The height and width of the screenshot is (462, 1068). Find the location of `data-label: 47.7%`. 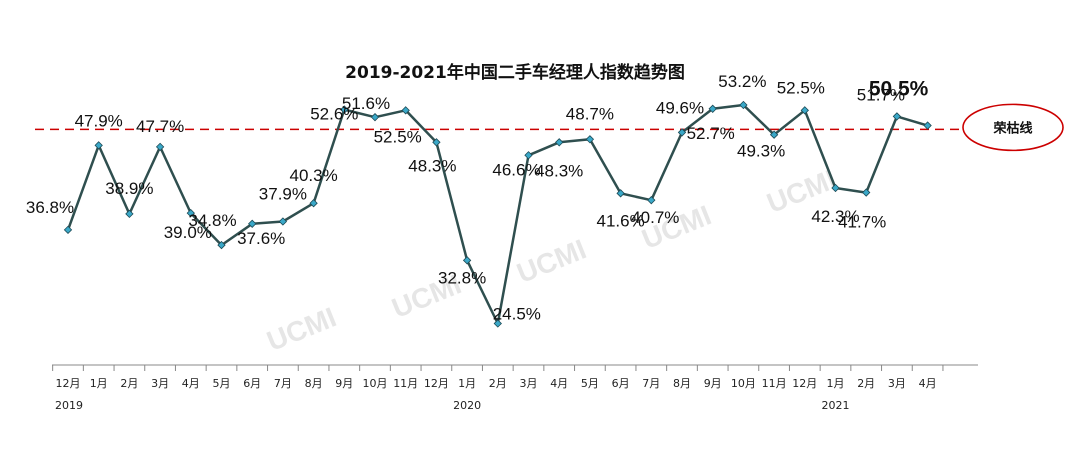

data-label: 47.7% is located at coordinates (160, 126).